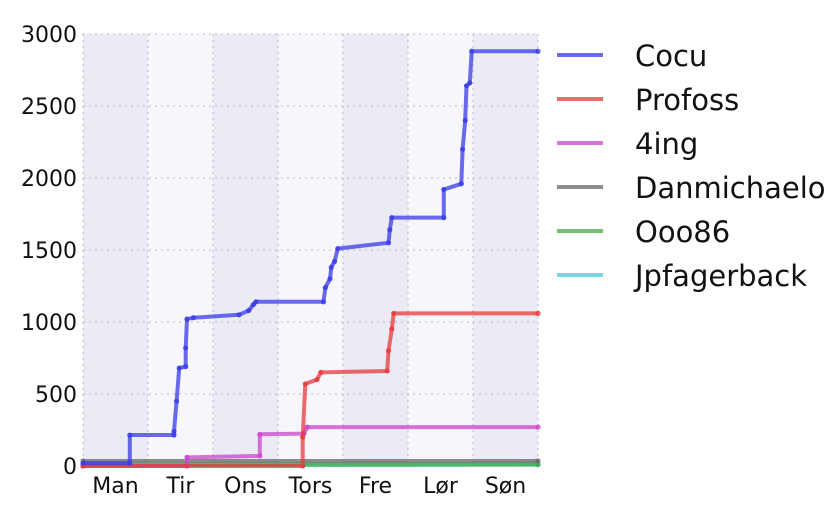  What do you see at coordinates (687, 100) in the screenshot?
I see `legend-label: Profoss` at bounding box center [687, 100].